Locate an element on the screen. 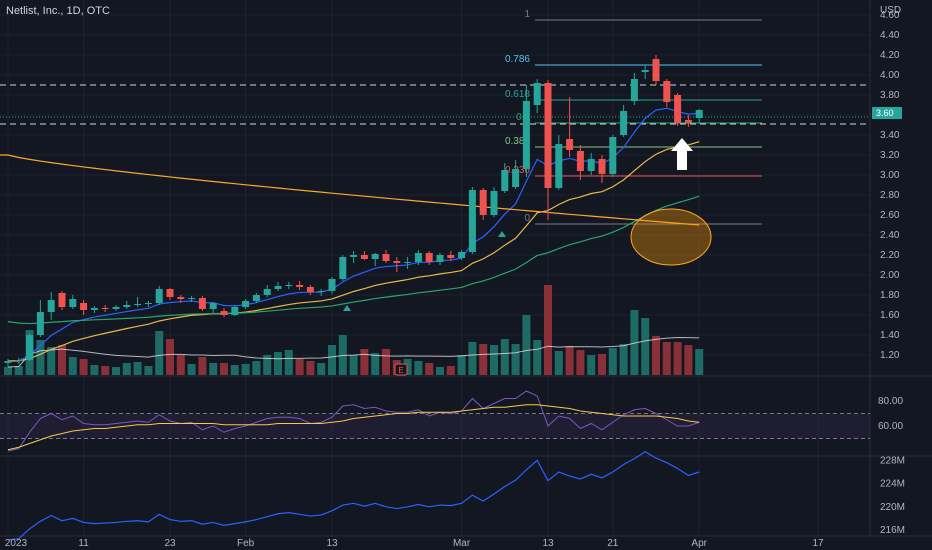 This screenshot has width=932, height=550. price-tick-label: 1.60 is located at coordinates (890, 315).